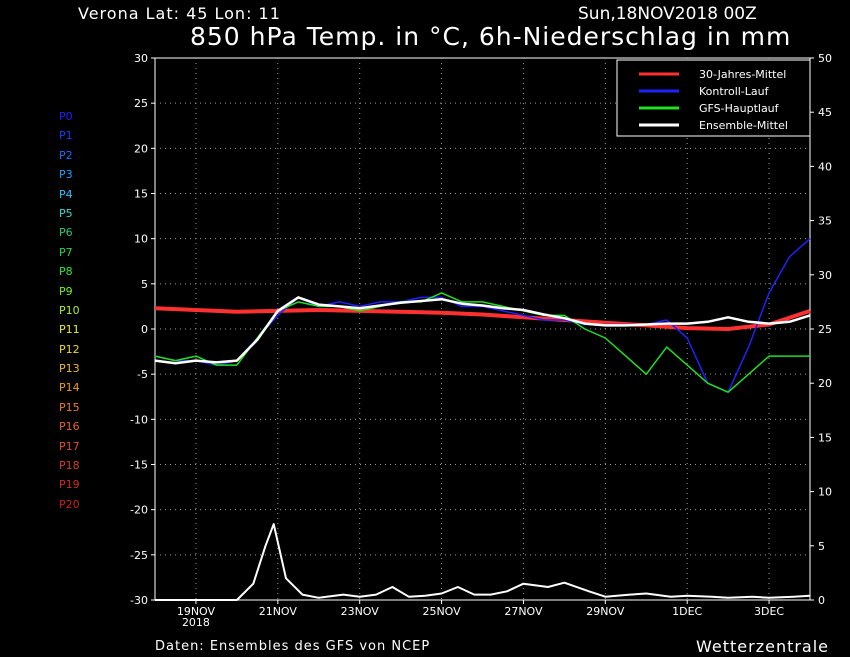 The height and width of the screenshot is (657, 850). I want to click on member-label: P17, so click(69, 446).